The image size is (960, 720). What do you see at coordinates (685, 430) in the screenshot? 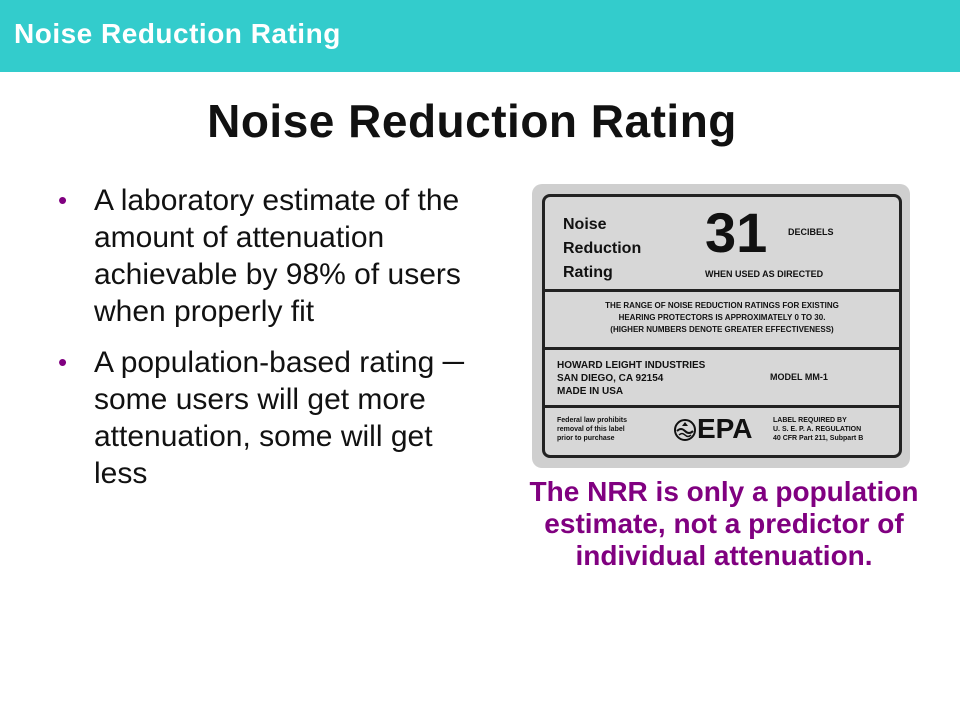
I see `epa-logo-icon` at bounding box center [685, 430].